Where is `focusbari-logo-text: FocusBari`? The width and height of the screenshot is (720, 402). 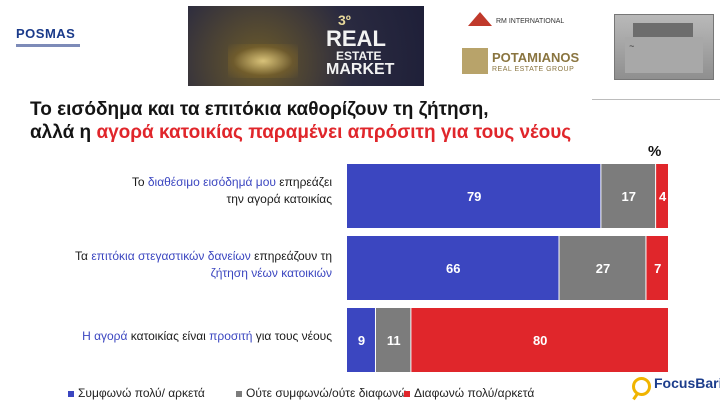 focusbari-logo-text: FocusBari is located at coordinates (687, 383).